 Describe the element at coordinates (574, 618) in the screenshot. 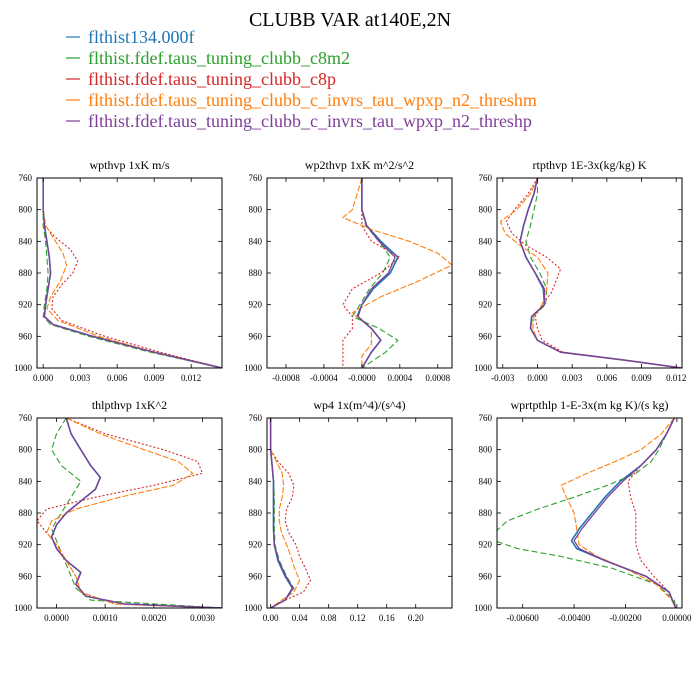

I see `x-tick-label: -0.00400` at that location.